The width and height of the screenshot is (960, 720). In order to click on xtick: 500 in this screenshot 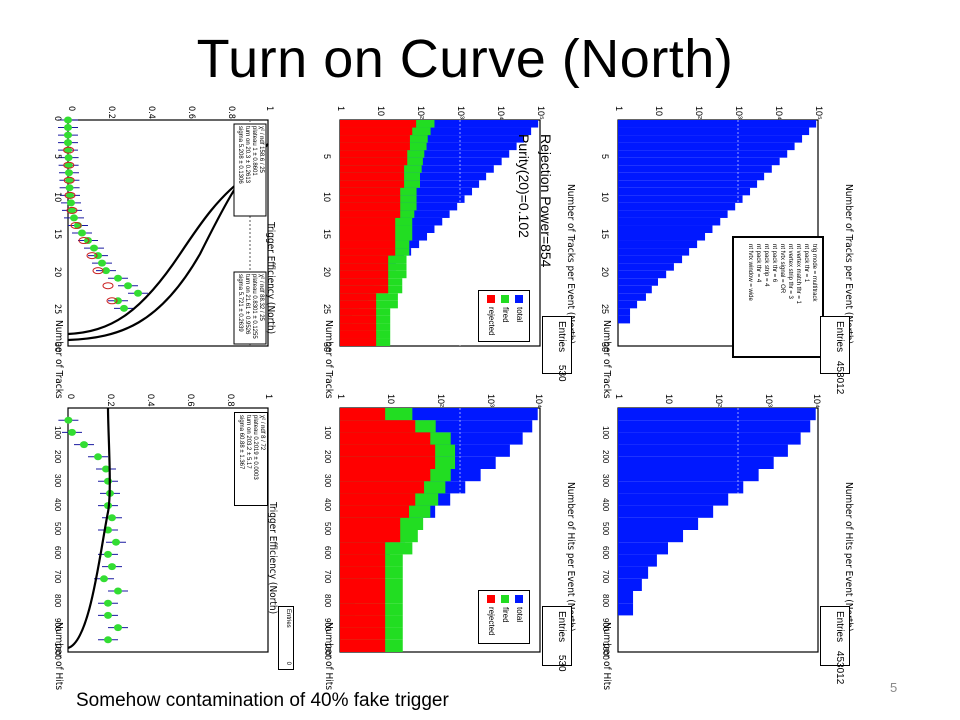, I will do `click(605, 529)`.